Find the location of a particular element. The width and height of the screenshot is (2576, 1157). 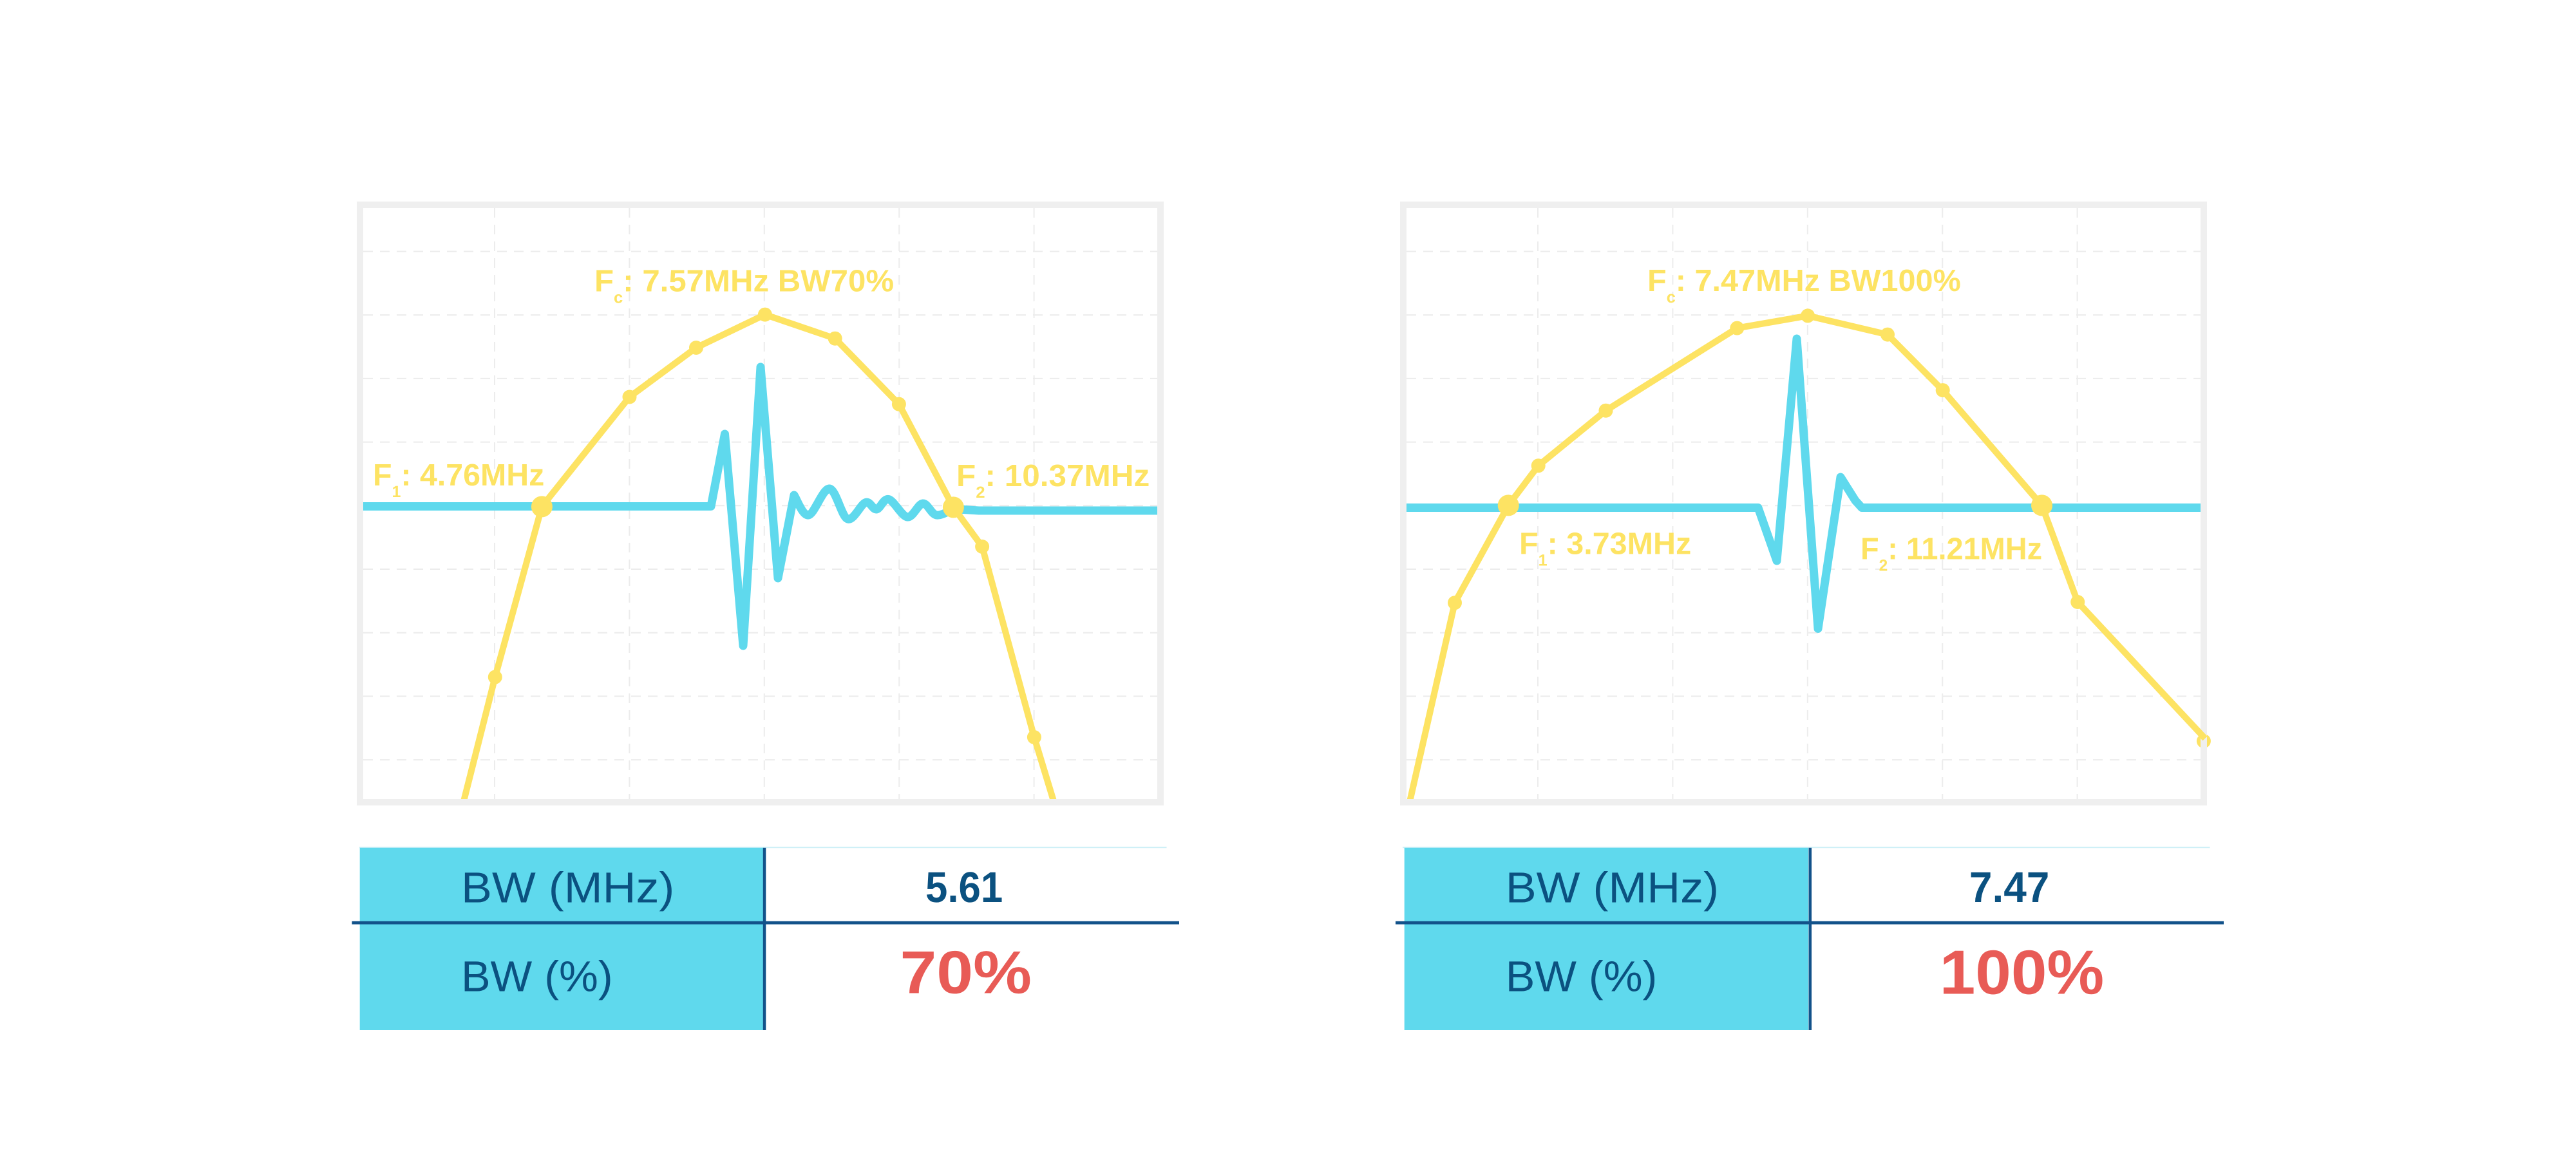

svg-text: 100% is located at coordinates (2022, 972).